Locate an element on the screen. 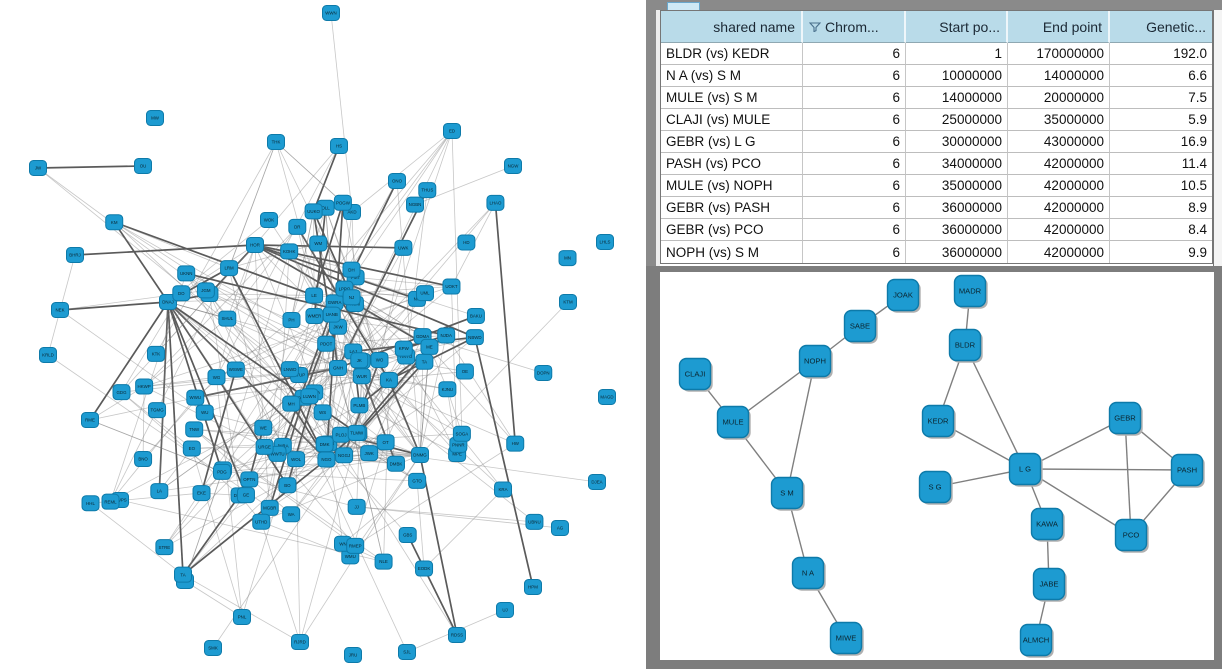 This screenshot has width=1222, height=669. node-GEBR: GEBR is located at coordinates (1125, 418).